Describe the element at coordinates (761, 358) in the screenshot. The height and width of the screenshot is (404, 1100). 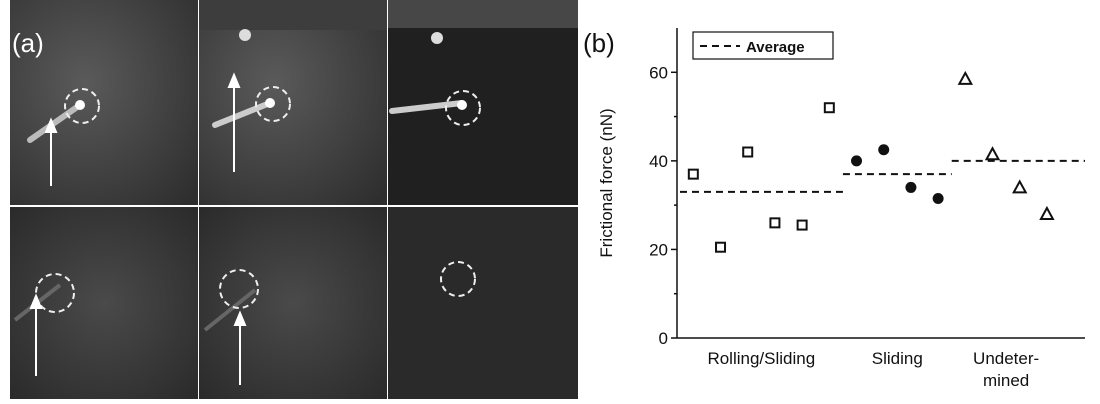
I see `category-label: Rolling/Sliding` at that location.